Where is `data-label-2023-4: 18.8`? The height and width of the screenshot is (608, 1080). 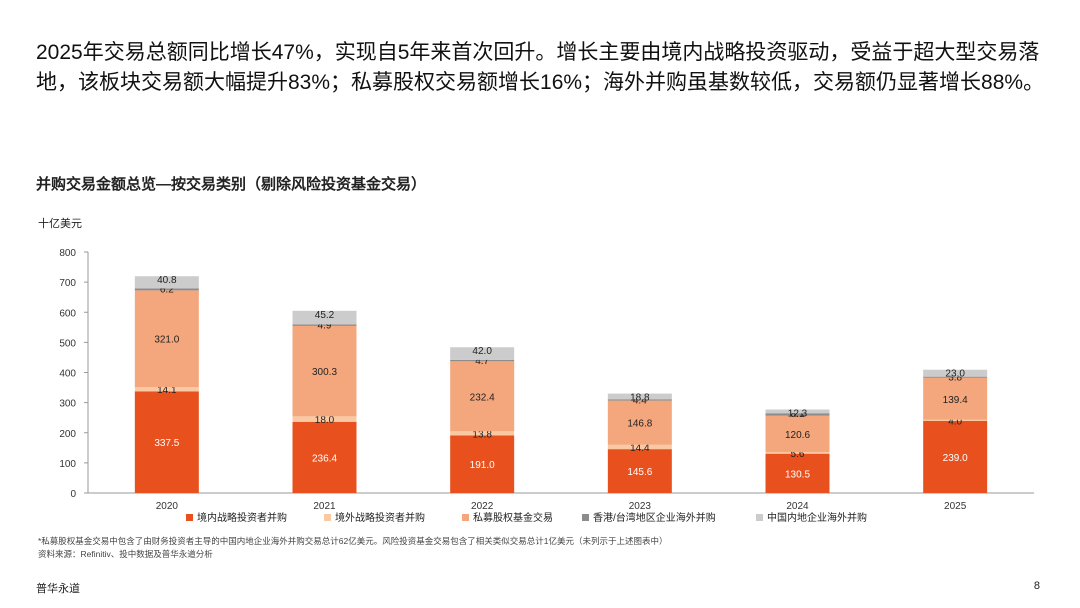
data-label-2023-4: 18.8 is located at coordinates (640, 398).